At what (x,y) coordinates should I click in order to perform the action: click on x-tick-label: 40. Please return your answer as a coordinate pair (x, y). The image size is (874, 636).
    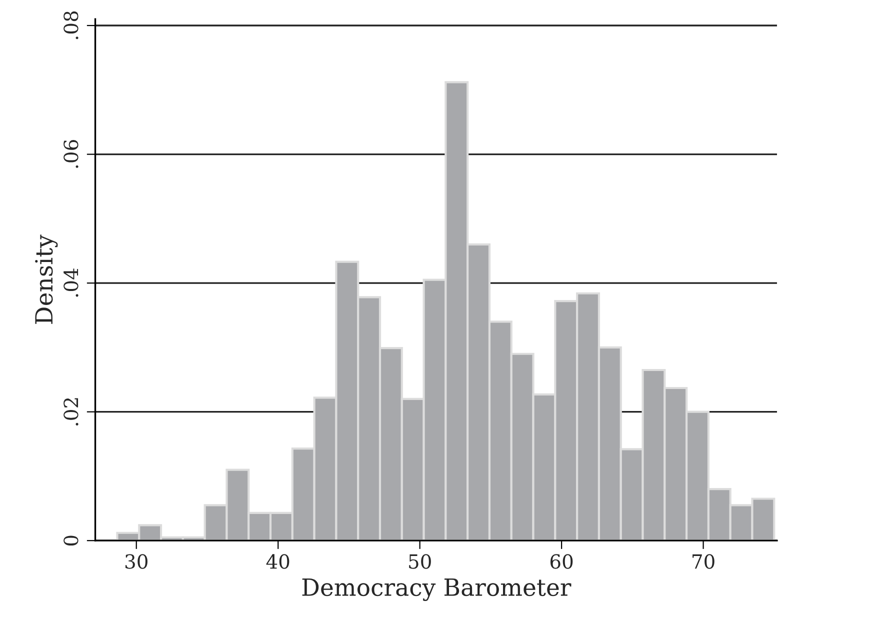
    Looking at the image, I should click on (278, 561).